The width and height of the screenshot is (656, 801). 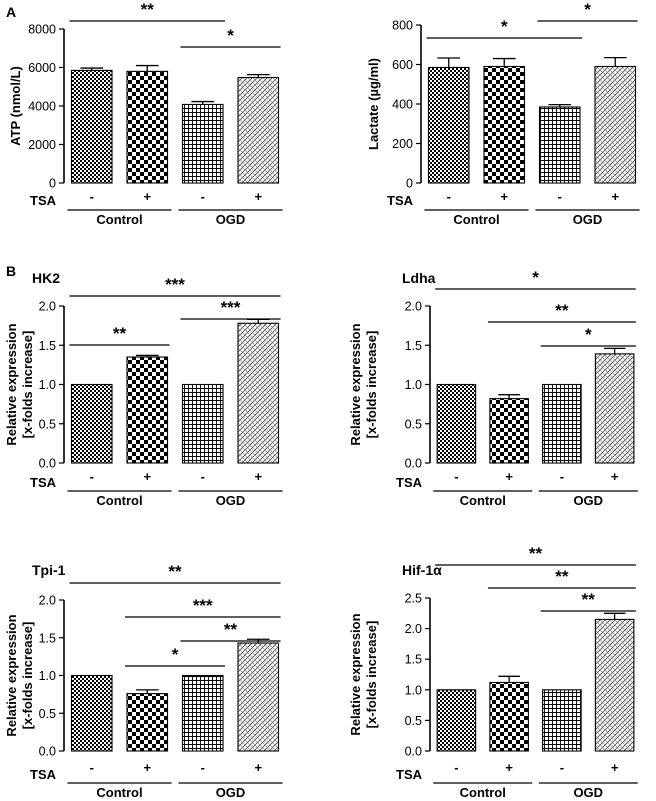 What do you see at coordinates (11, 271) in the screenshot?
I see `panel-letter-b: B` at bounding box center [11, 271].